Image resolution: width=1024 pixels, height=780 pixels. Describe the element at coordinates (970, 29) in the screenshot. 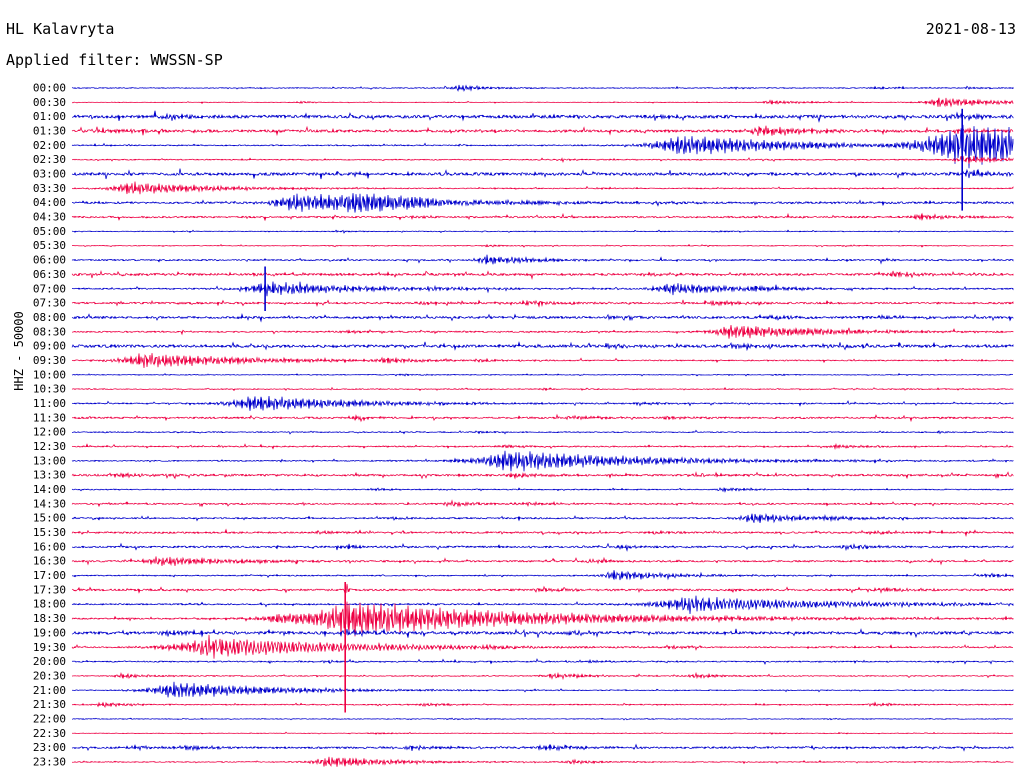

I see `date-label: 2021-08-13` at that location.